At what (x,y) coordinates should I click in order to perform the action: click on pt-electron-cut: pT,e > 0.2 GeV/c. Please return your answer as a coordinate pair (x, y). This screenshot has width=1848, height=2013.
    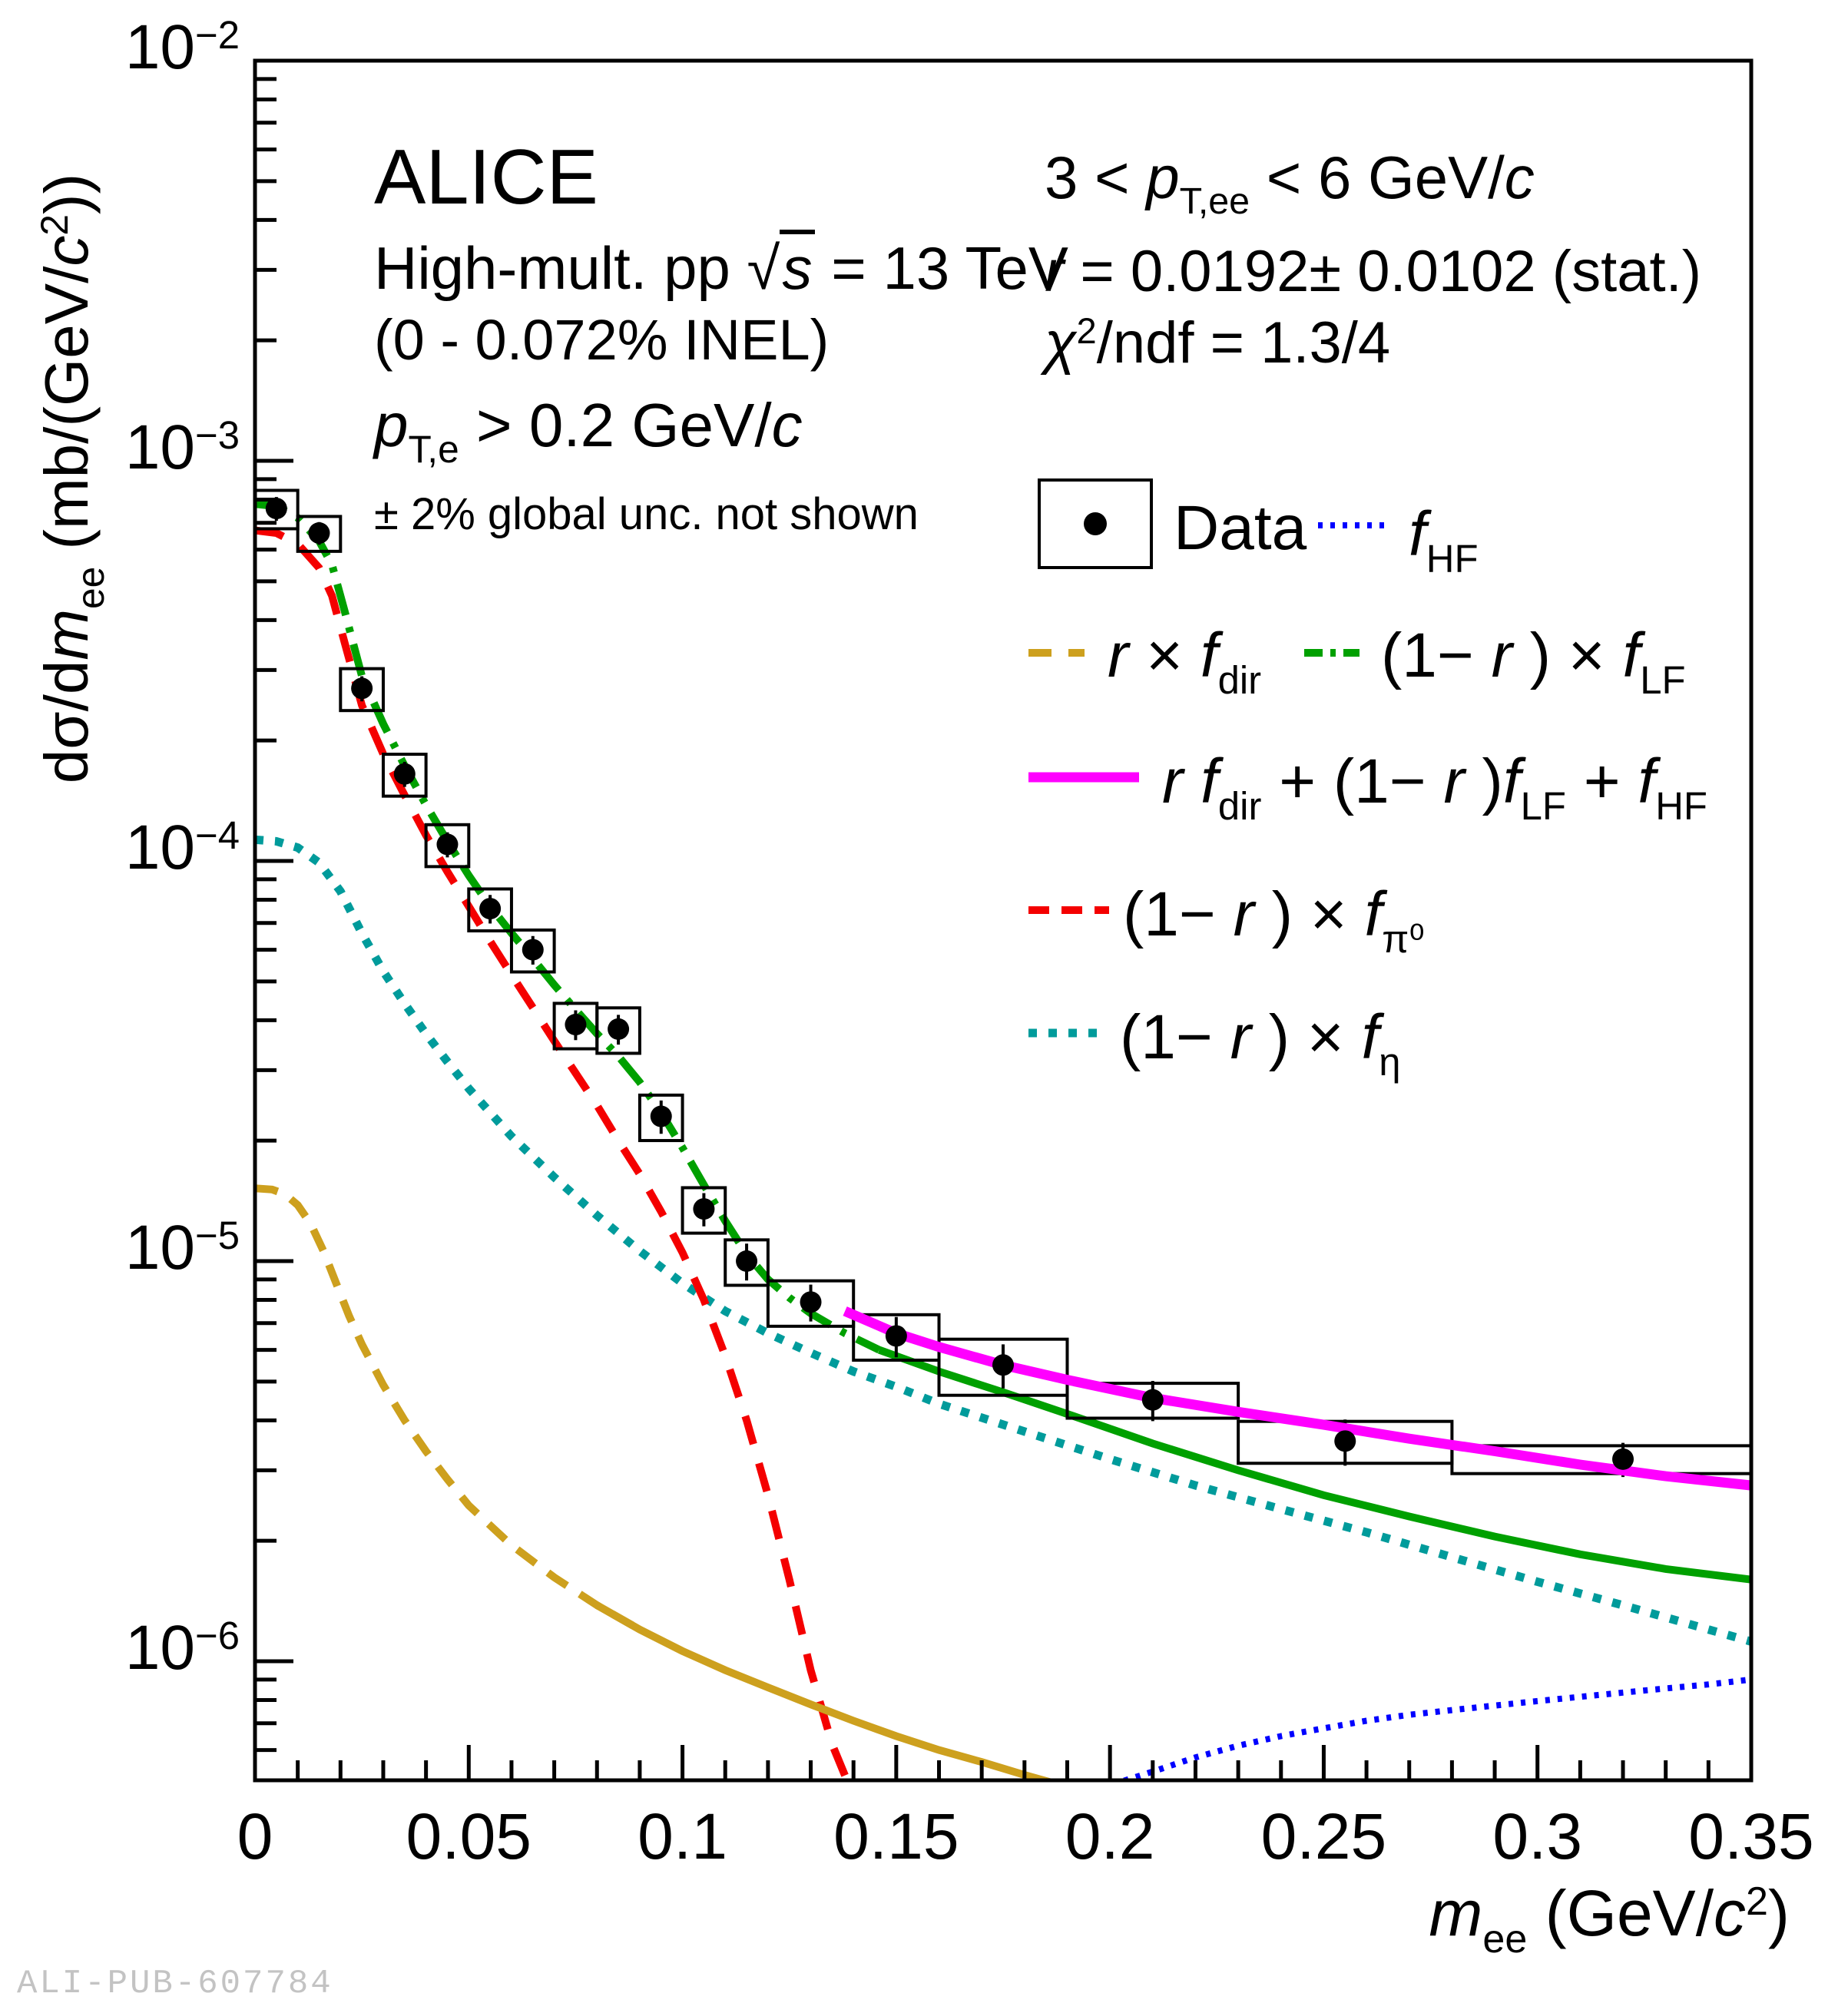
    Looking at the image, I should click on (588, 431).